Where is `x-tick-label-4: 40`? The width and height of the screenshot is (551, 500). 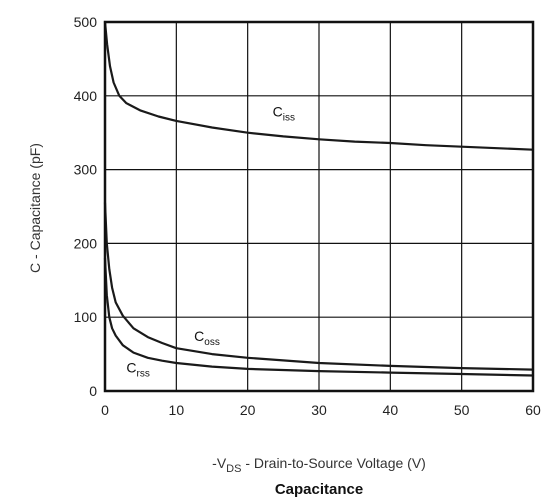
x-tick-label-4: 40 is located at coordinates (391, 410).